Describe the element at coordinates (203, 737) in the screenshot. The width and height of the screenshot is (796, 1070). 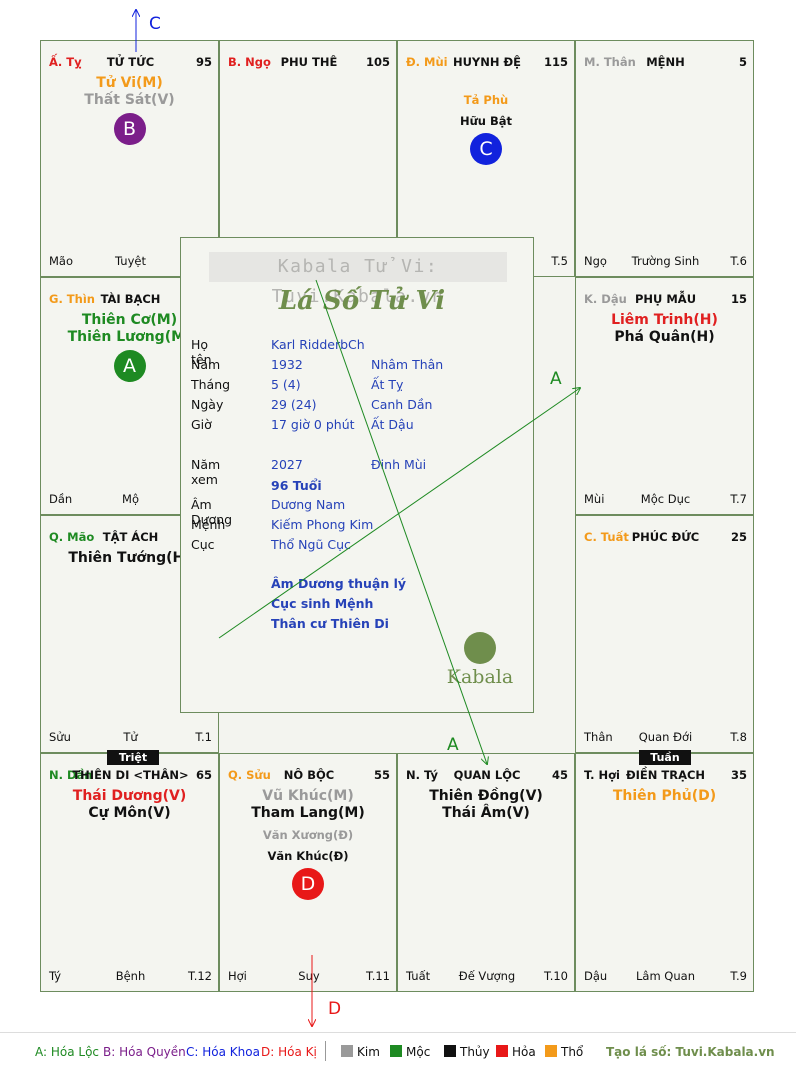
I see `cell-footer-month: T.1` at that location.